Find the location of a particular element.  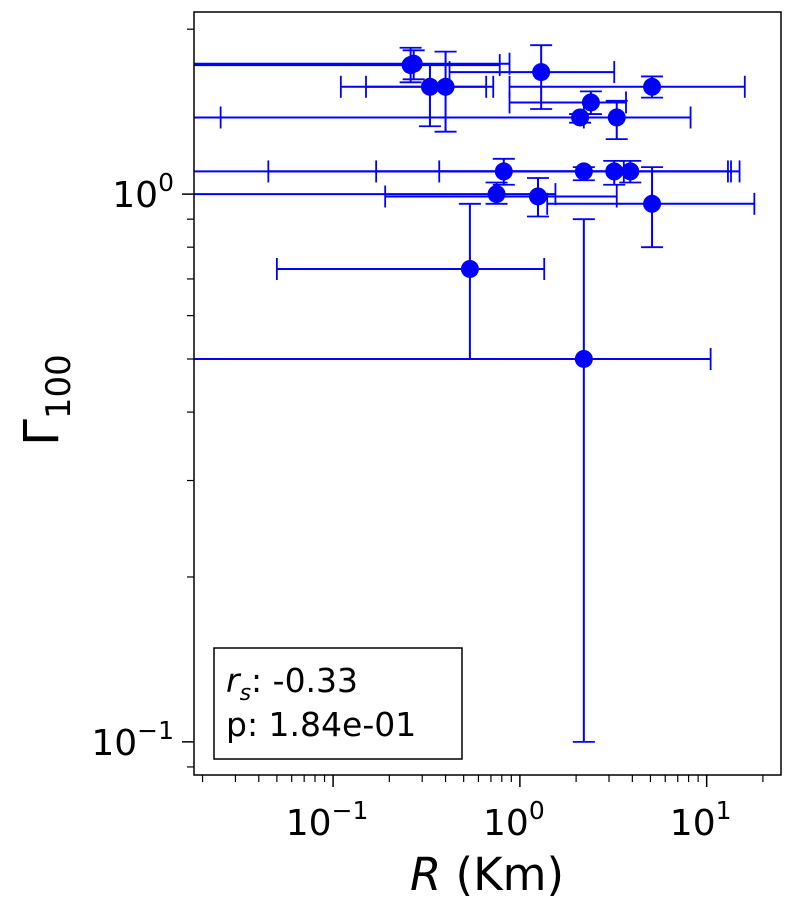

p-value-text: p: 1.84e-01 is located at coordinates (321, 724).